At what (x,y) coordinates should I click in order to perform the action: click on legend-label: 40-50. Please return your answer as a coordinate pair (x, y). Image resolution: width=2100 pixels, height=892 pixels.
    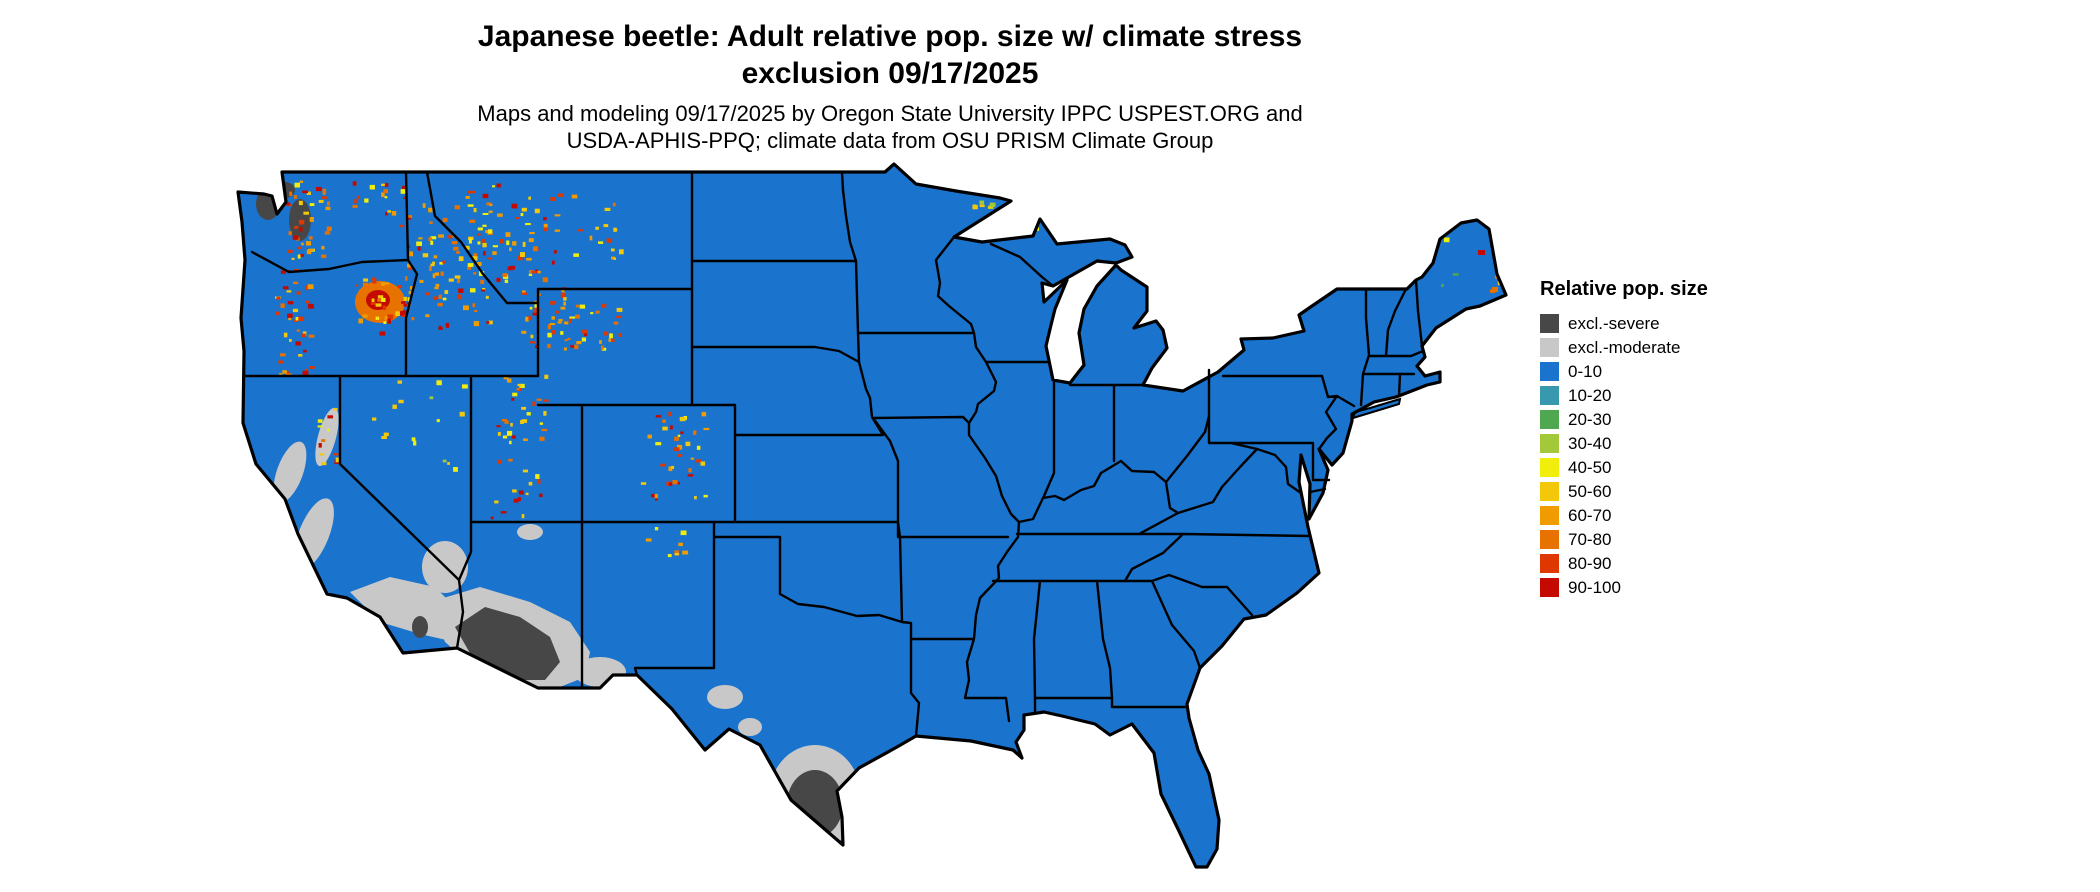
    Looking at the image, I should click on (1590, 467).